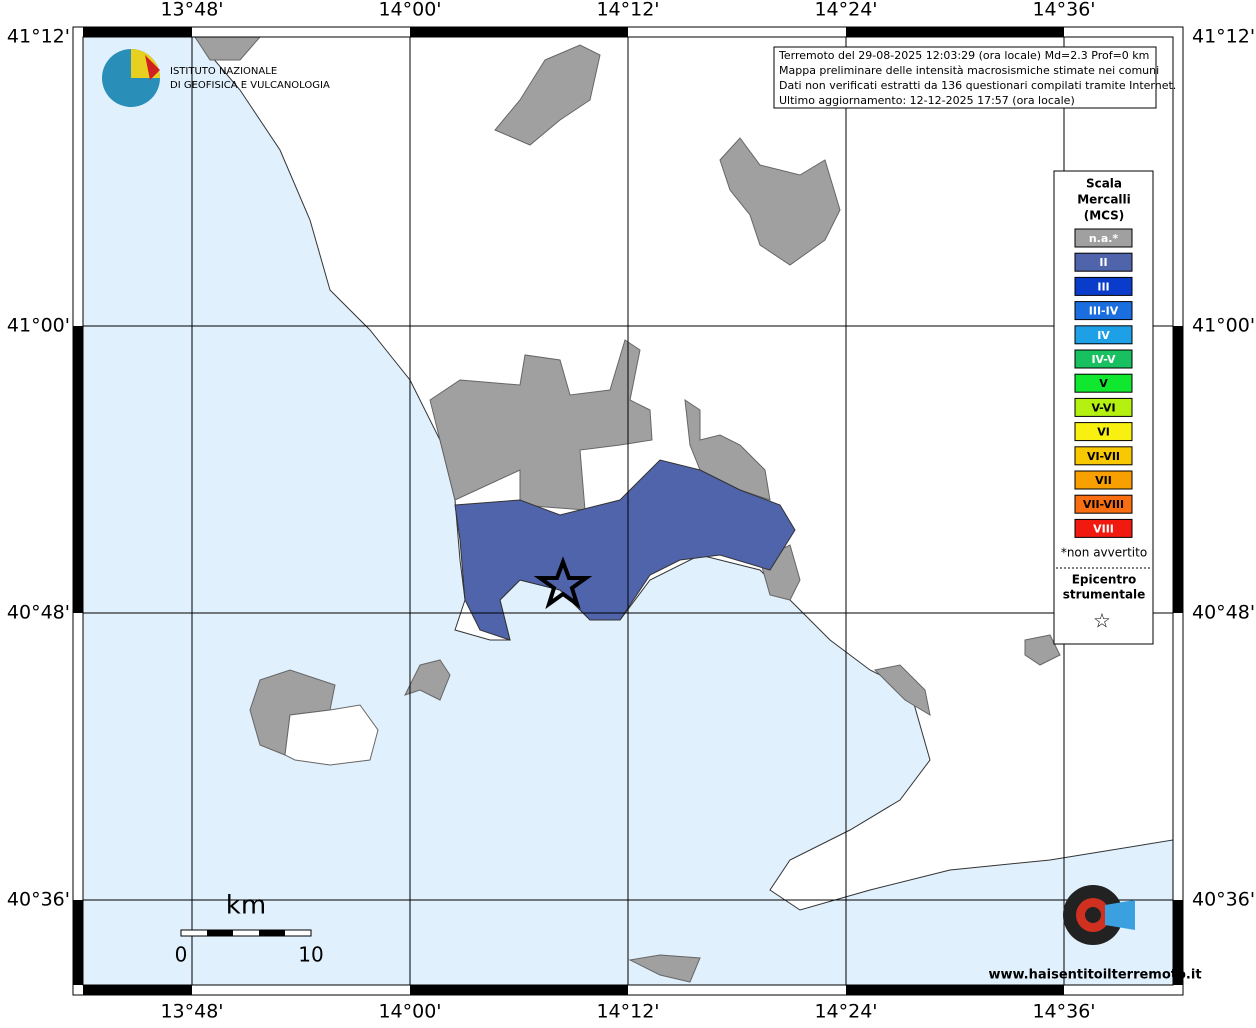 The image size is (1256, 1028). I want to click on logo-text: ISTITUTO NAZIONALE, so click(223, 71).